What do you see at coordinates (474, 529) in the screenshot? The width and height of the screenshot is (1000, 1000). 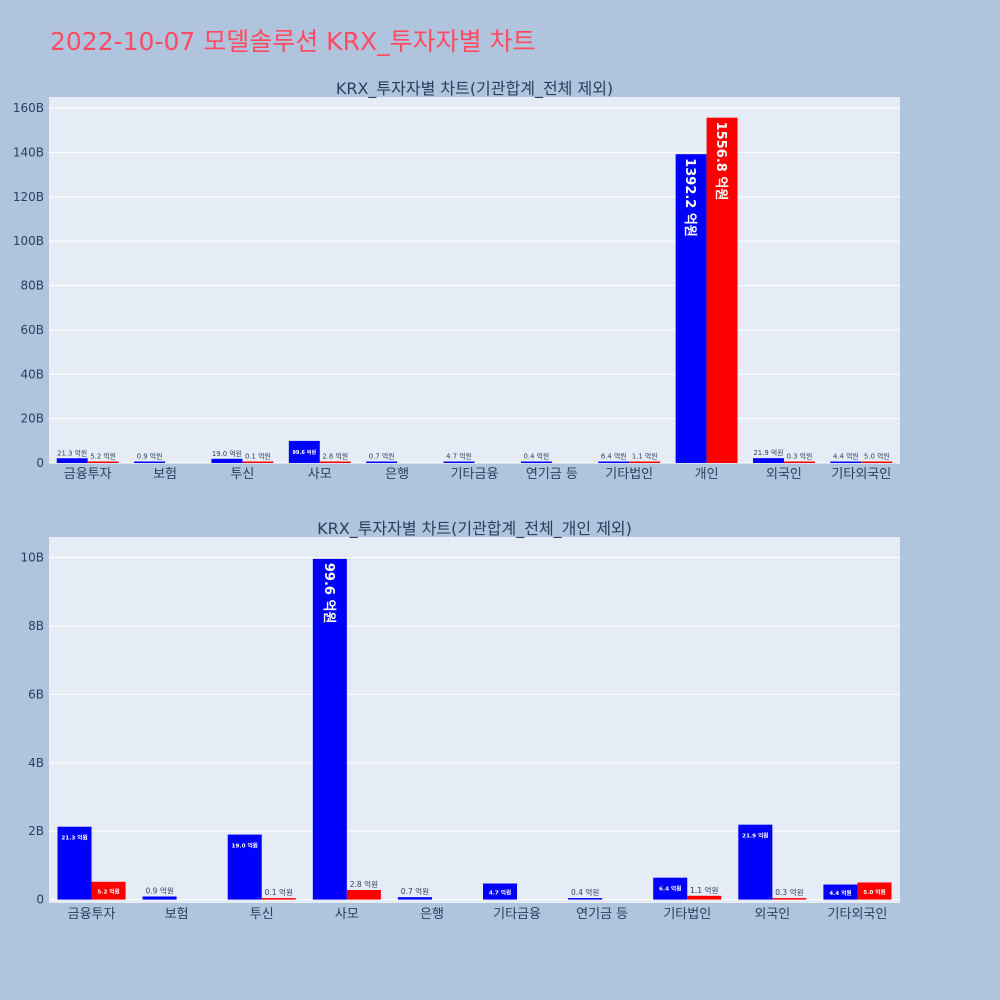 I see `chart-title: KRX_투자자별 차트(기관합계_전체_개인 제외)` at bounding box center [474, 529].